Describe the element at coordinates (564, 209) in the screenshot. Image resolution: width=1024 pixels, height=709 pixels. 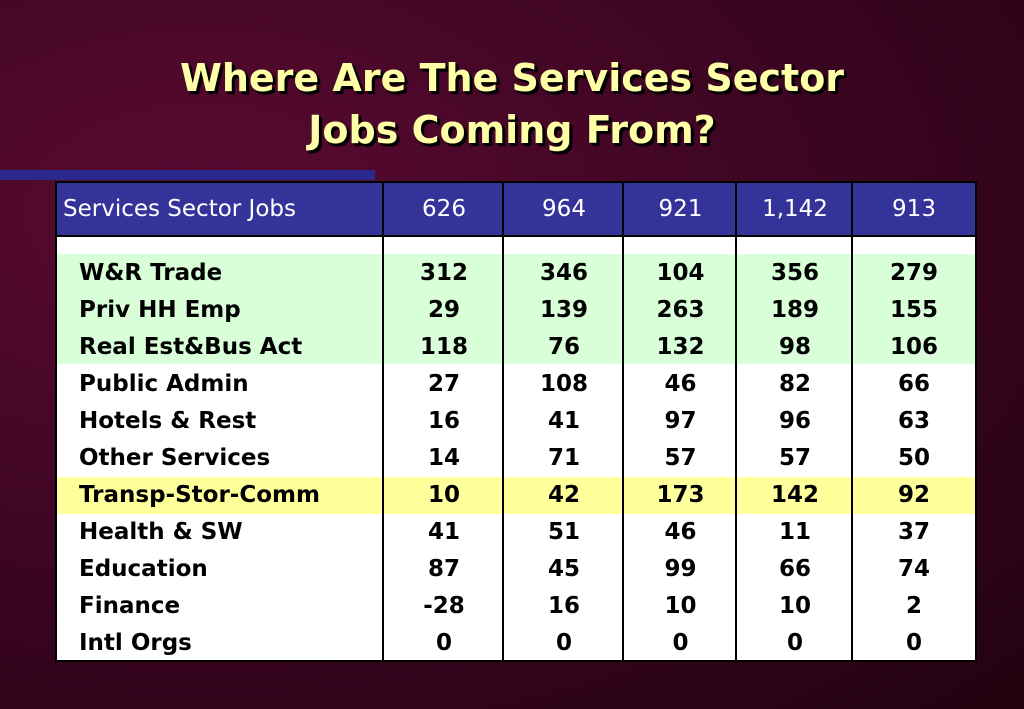
I see `header-cell: 964` at that location.